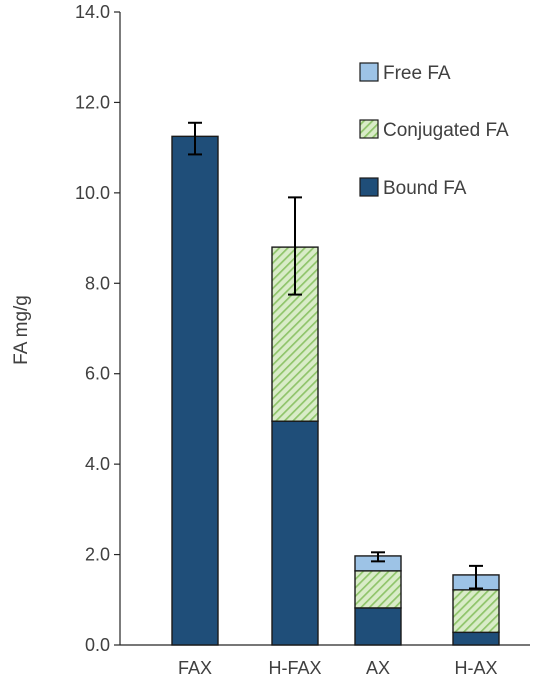 This screenshot has height=697, width=550. I want to click on x-tick-label: H-AX, so click(475, 668).